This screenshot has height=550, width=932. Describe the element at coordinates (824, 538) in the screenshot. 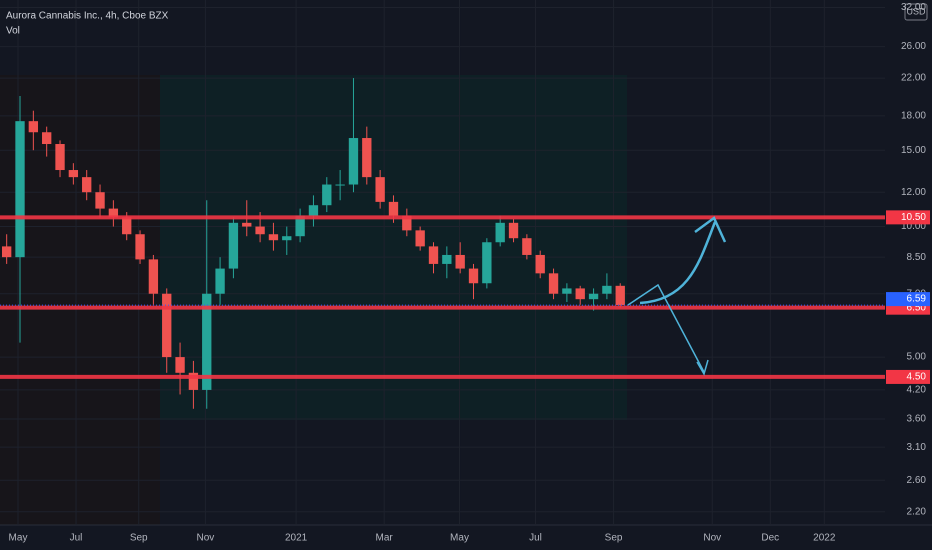

I see `x-tick-label: 2022` at that location.